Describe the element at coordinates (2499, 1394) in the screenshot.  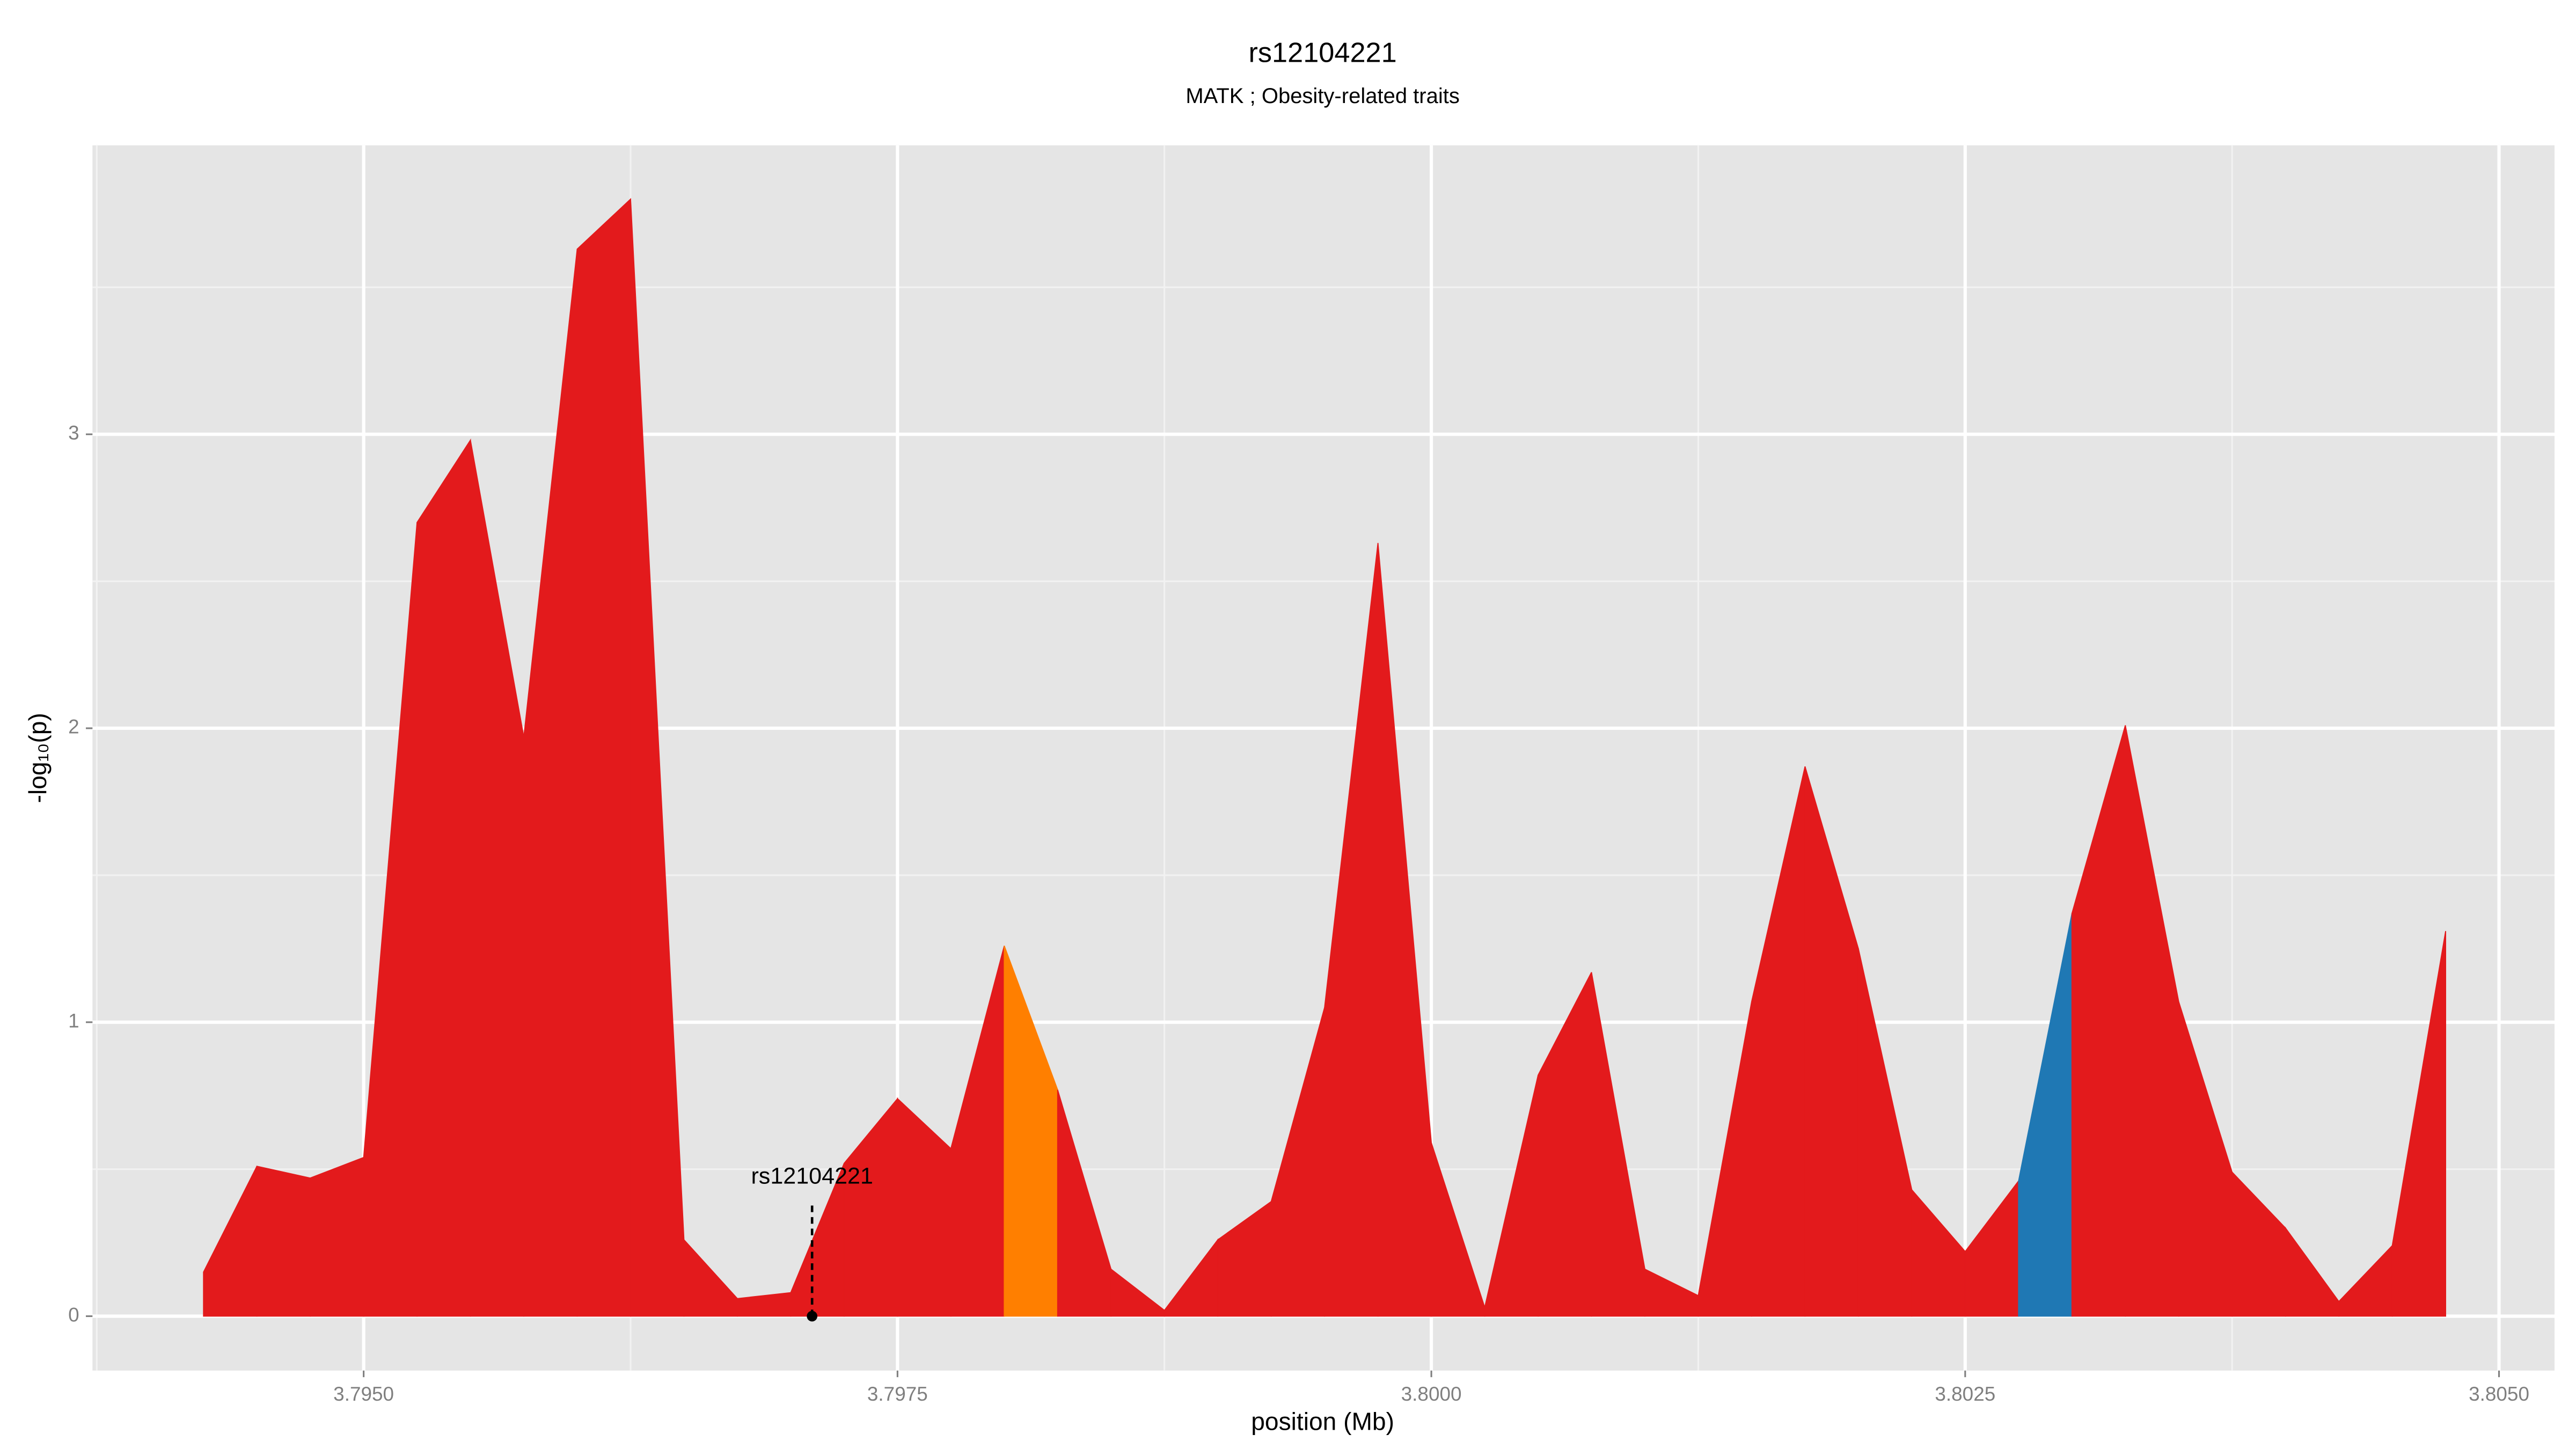
I see `x-tick-label: 3.8050` at that location.